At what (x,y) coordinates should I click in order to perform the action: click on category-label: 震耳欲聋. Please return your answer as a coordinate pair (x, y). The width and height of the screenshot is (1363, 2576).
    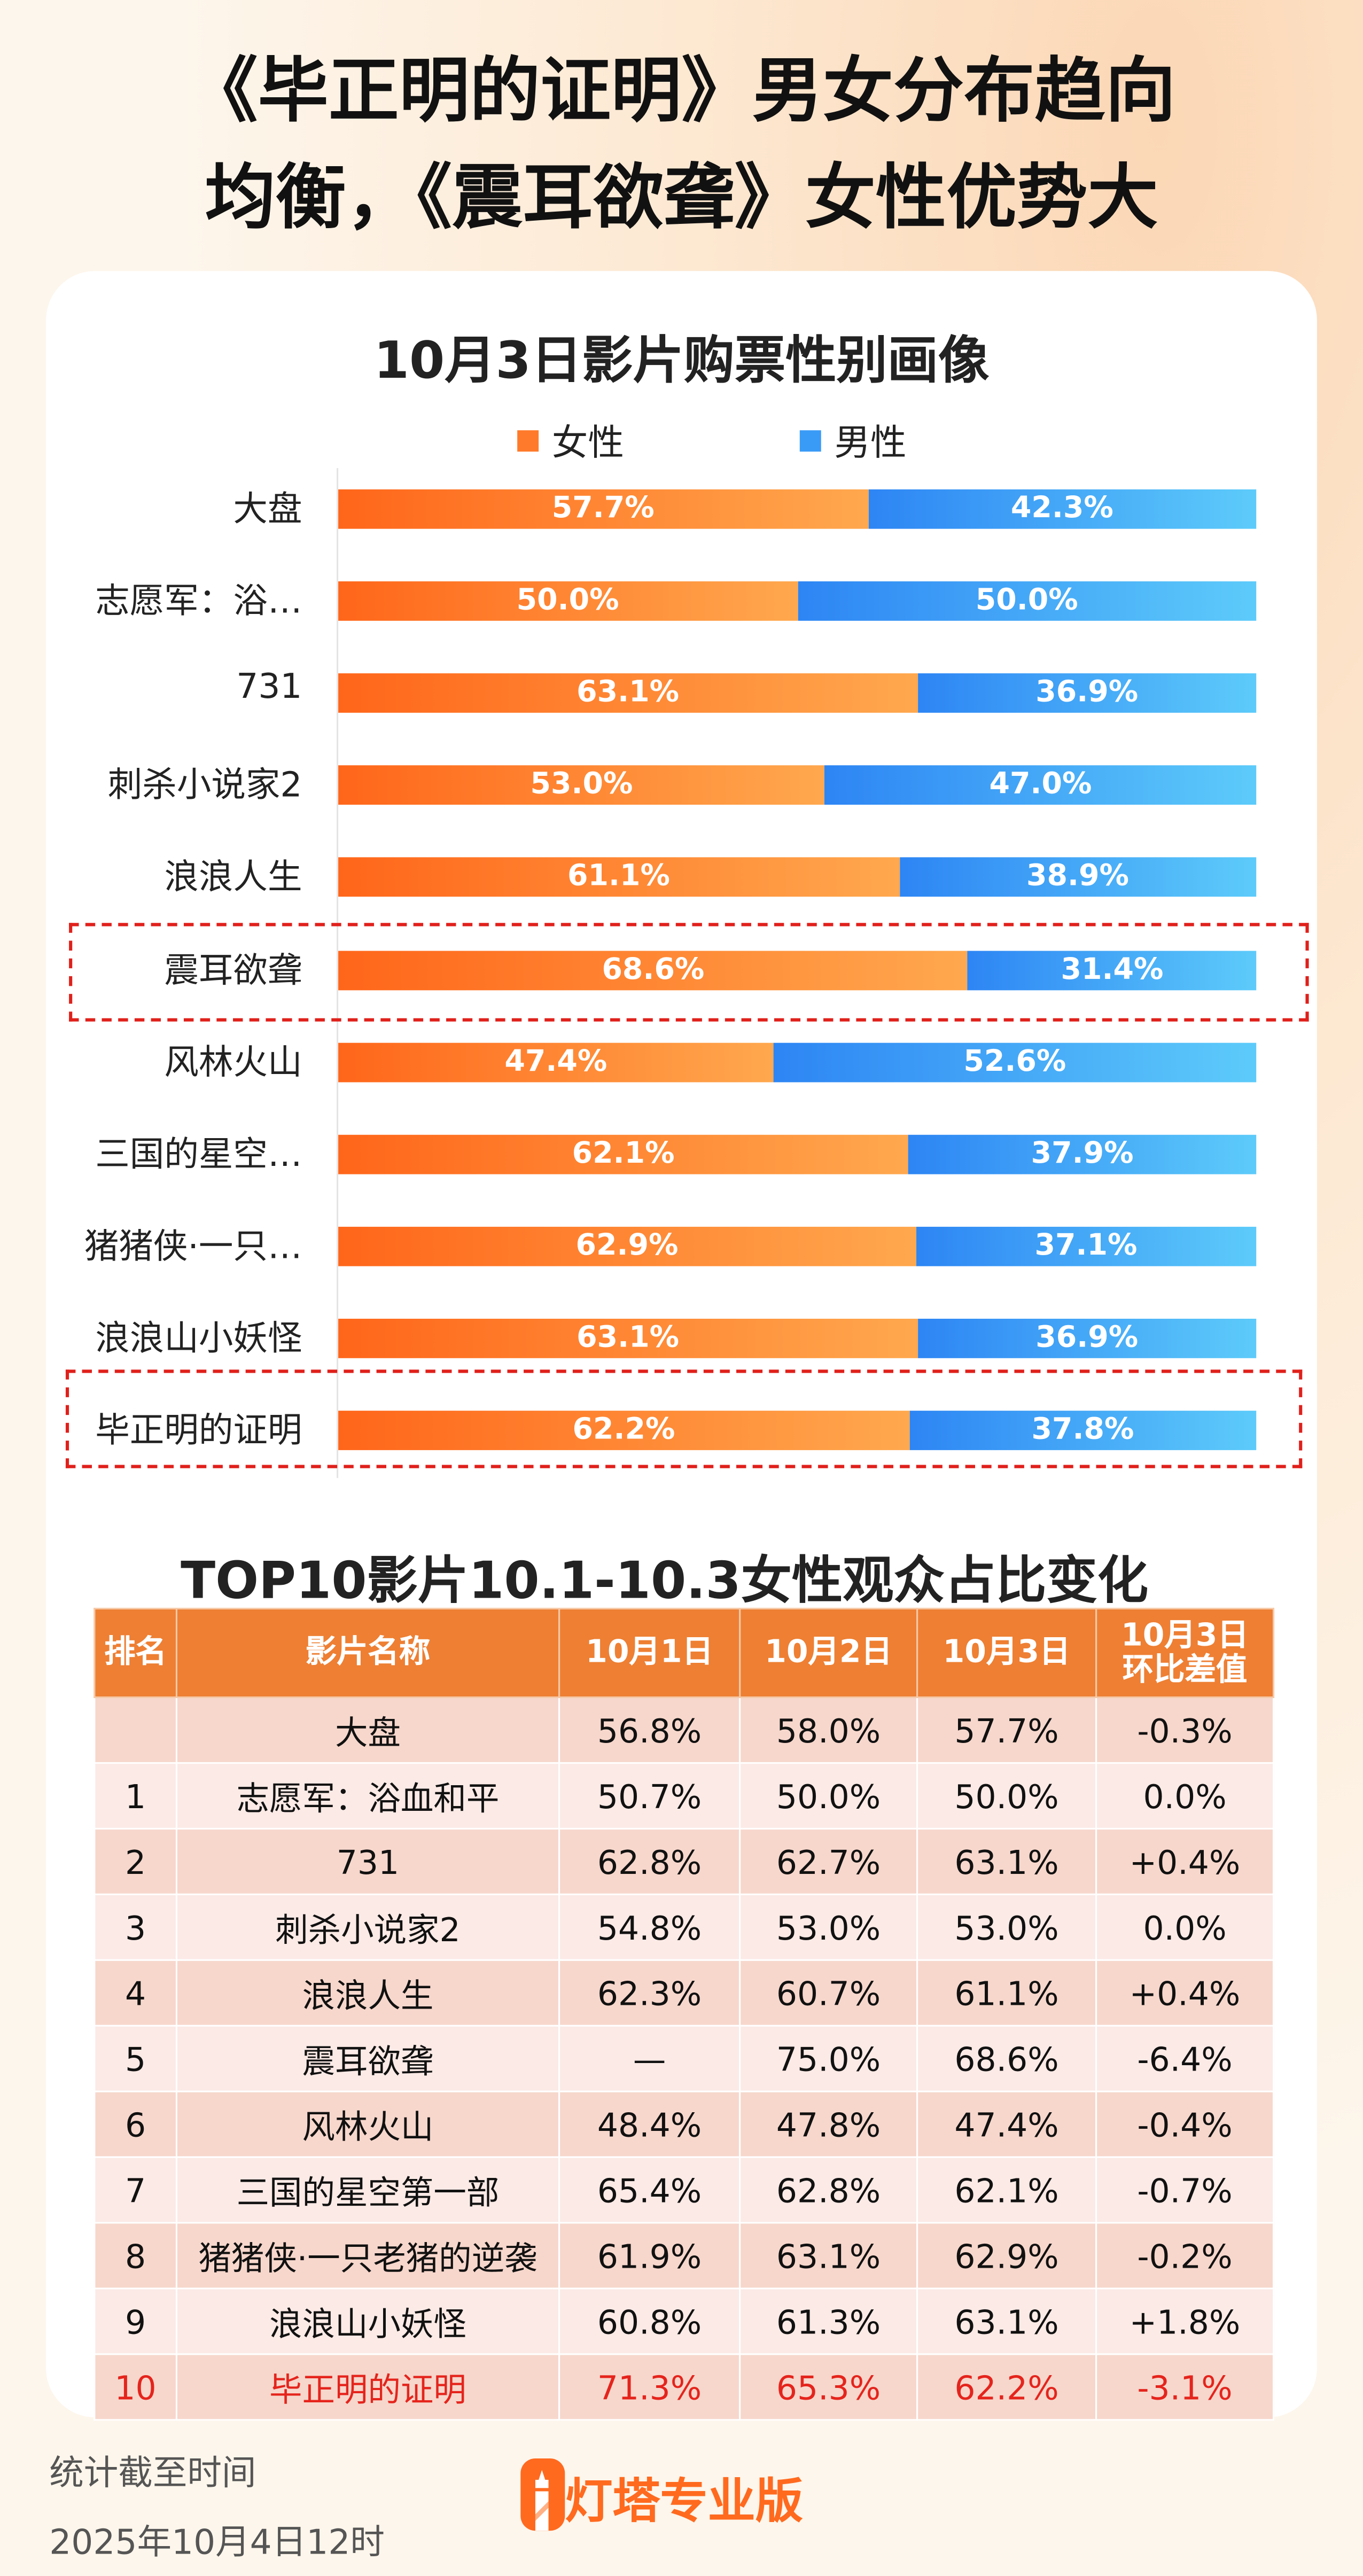
    Looking at the image, I should click on (233, 970).